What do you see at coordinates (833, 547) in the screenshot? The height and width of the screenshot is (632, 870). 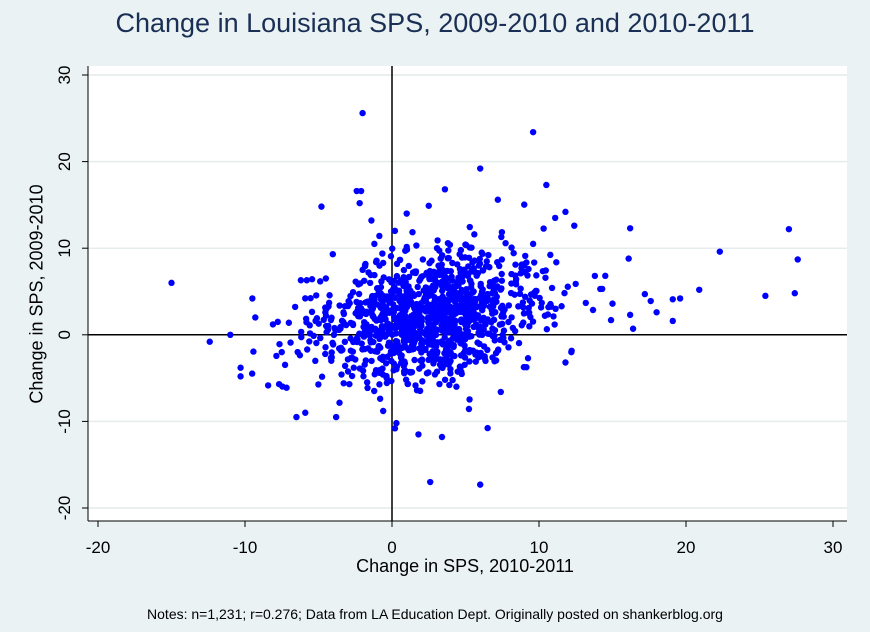 I see `x-tick-label: 30` at bounding box center [833, 547].